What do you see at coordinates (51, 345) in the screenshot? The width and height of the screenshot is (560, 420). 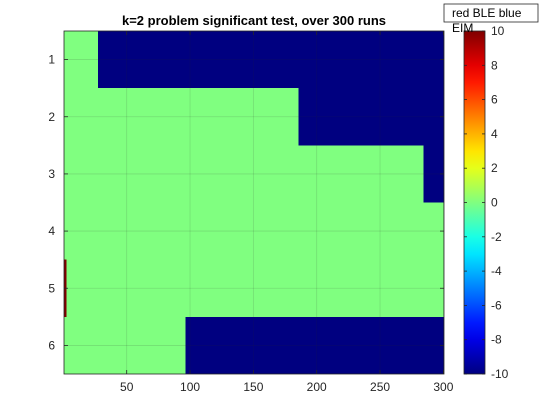 I see `y-tick-label: 6` at bounding box center [51, 345].